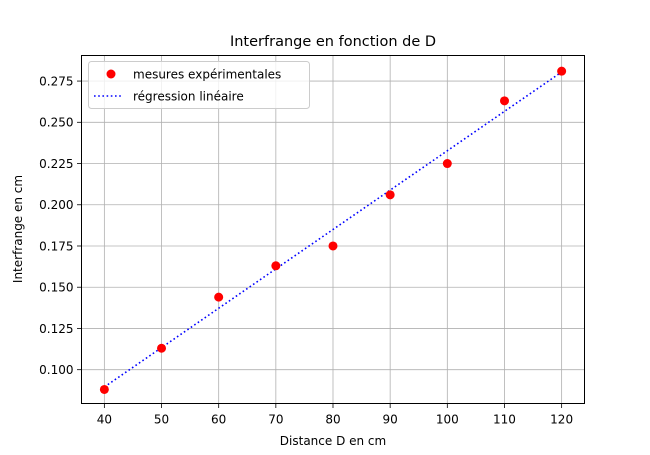  Describe the element at coordinates (56, 288) in the screenshot. I see `y-tick-label: 0.150` at that location.